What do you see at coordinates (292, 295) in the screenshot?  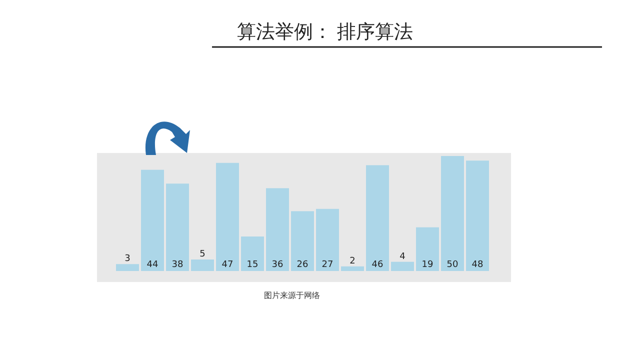 I see `text: 图片来源于网络` at bounding box center [292, 295].